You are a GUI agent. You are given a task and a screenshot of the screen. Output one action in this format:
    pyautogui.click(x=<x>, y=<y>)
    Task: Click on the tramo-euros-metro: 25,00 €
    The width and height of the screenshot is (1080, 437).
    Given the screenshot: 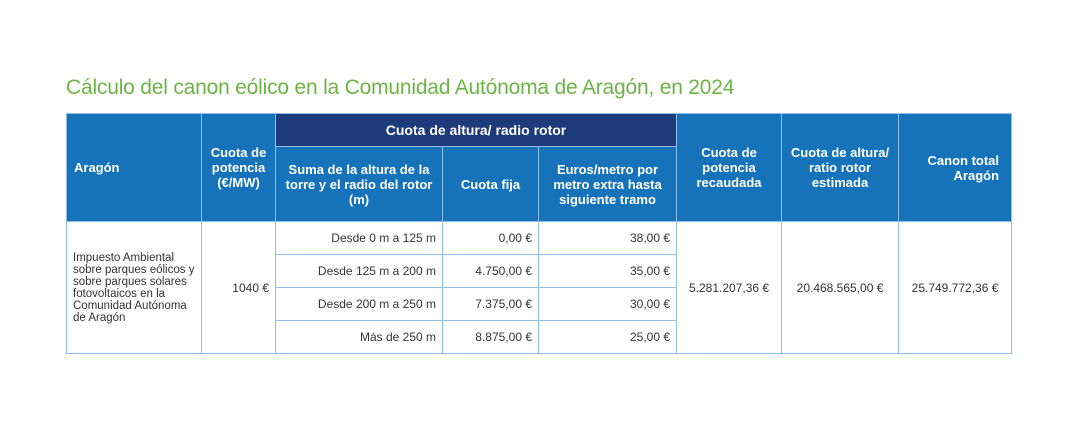 What is the action you would take?
    pyautogui.click(x=607, y=337)
    